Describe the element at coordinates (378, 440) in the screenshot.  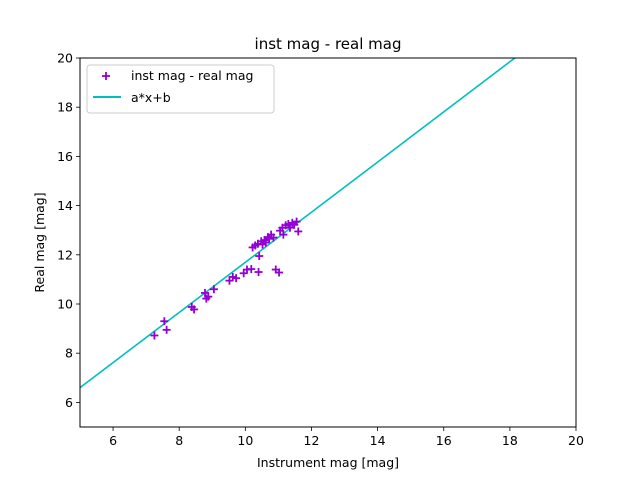
I see `x-tick-label: 14` at that location.